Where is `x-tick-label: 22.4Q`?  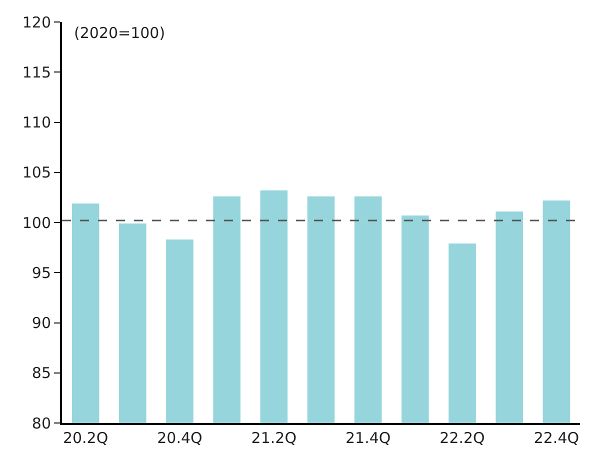
x-tick-label: 22.4Q is located at coordinates (557, 438).